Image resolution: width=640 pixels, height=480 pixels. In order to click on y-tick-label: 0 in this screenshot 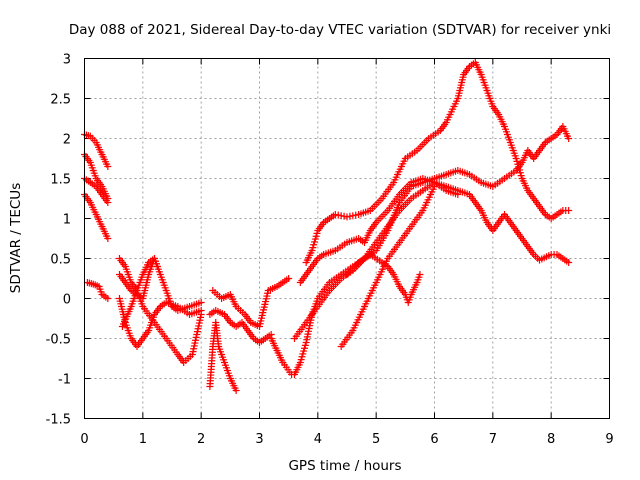, I will do `click(67, 300)`.